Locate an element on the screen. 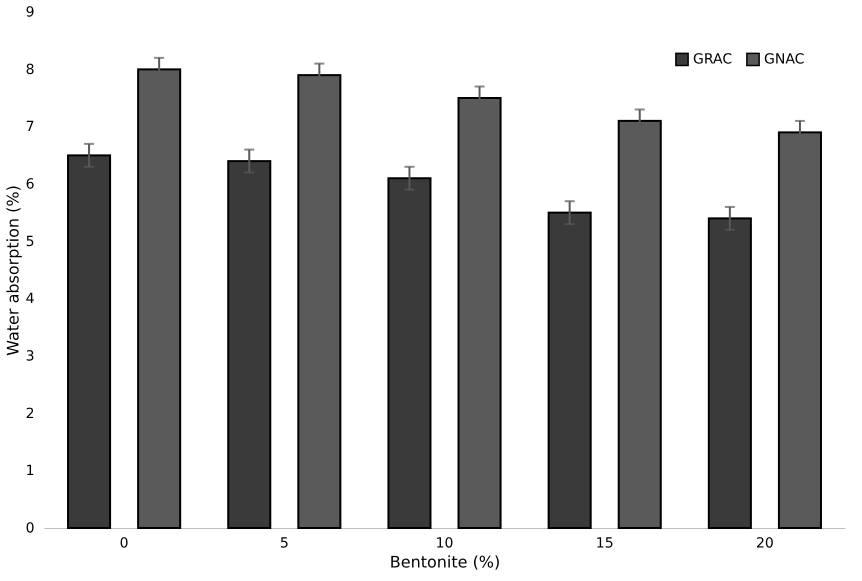 The width and height of the screenshot is (862, 581). y-tick-label: 2 is located at coordinates (30, 414).